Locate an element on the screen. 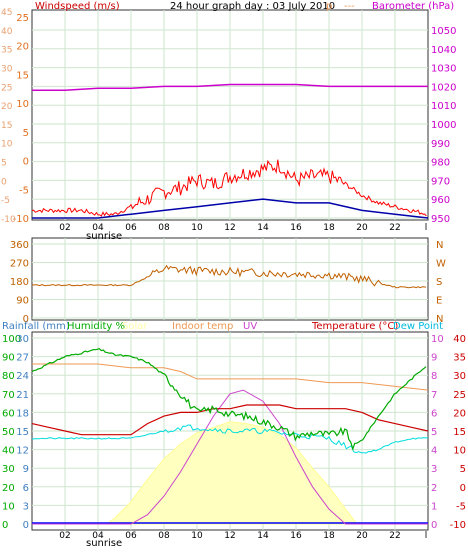 This screenshot has width=468, height=557. barometer-axis-title: Barometer (hPa) is located at coordinates (413, 6).